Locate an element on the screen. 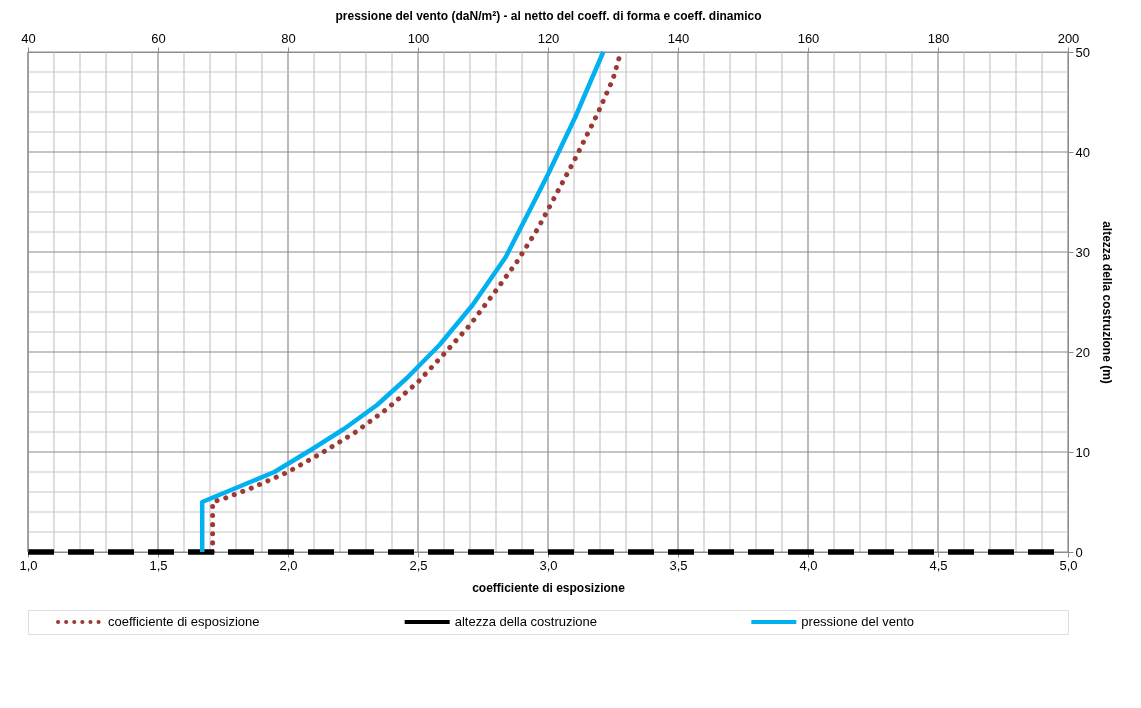 The width and height of the screenshot is (1141, 708). y-tick-label: 10 is located at coordinates (1082, 452).